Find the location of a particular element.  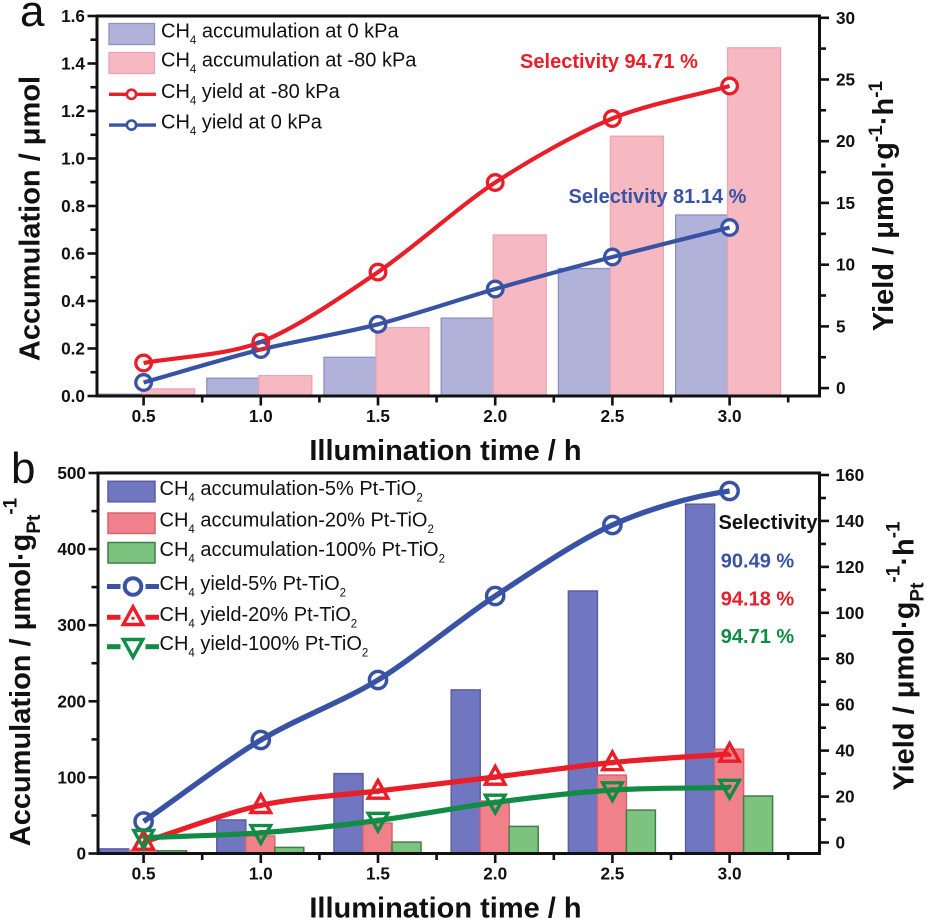

svg-text: 94.71 % is located at coordinates (758, 637).